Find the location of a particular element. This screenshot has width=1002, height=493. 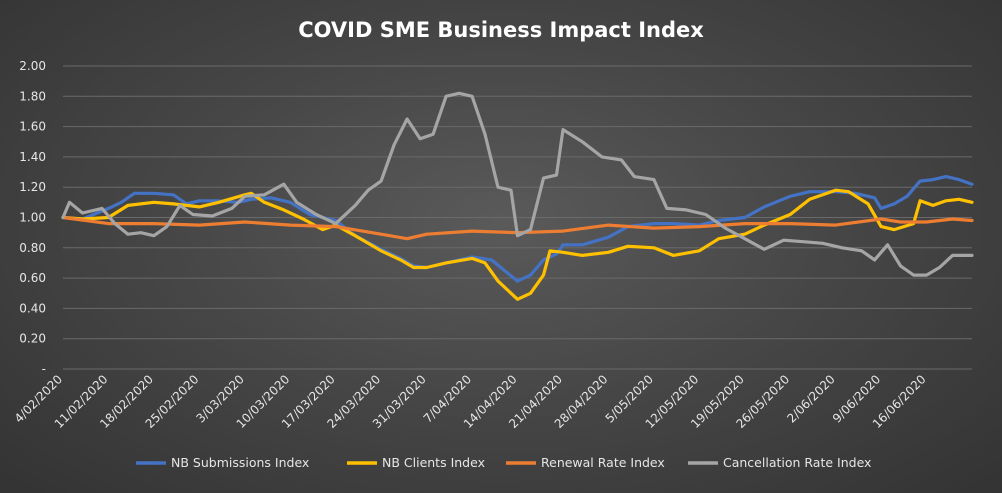

chart-title: COVID SME Business Impact Index is located at coordinates (501, 30).